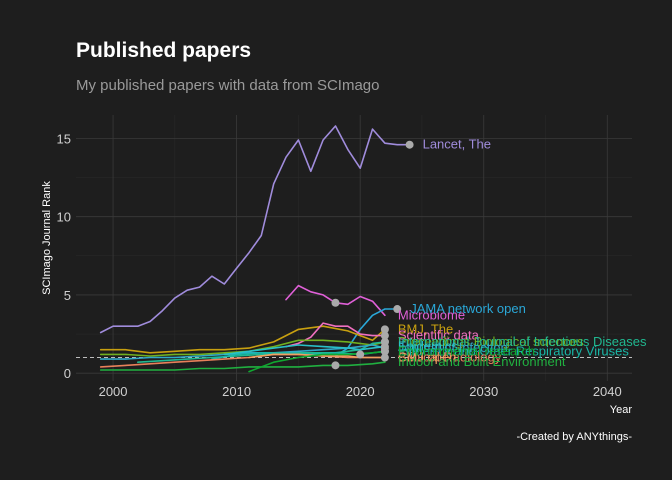 The image size is (672, 480). What do you see at coordinates (113, 391) in the screenshot?
I see `x-tick-label: 2000` at bounding box center [113, 391].